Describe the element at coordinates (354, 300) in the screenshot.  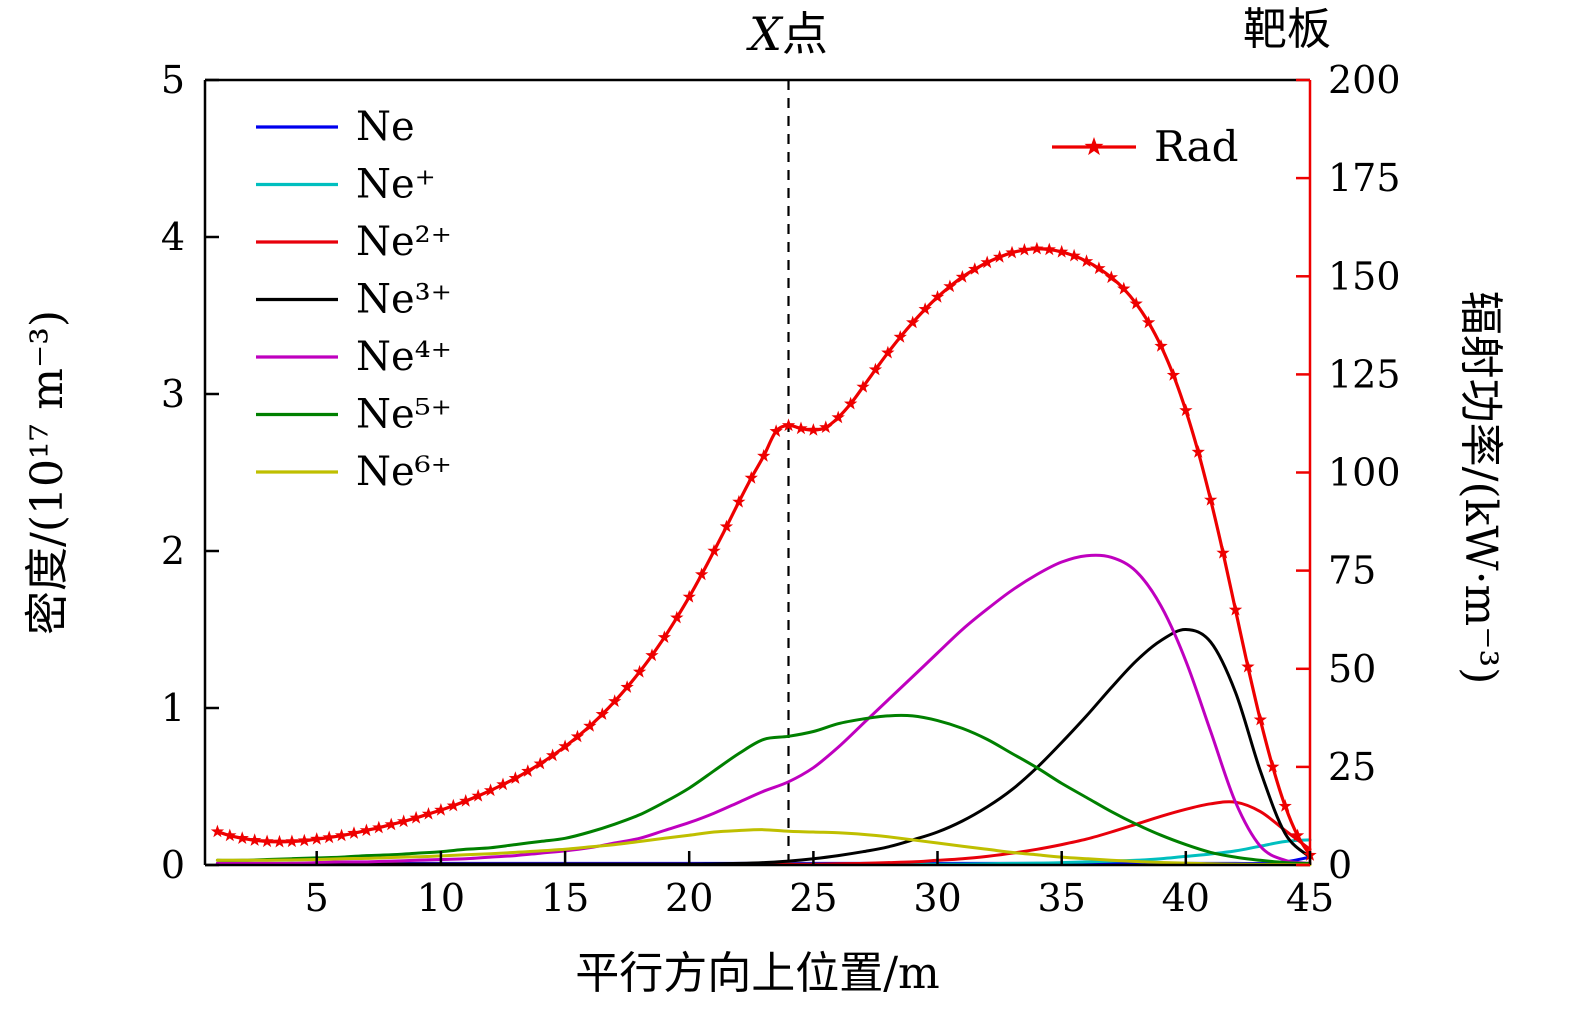
I see `legend-item-ne3: Ne³⁺` at that location.